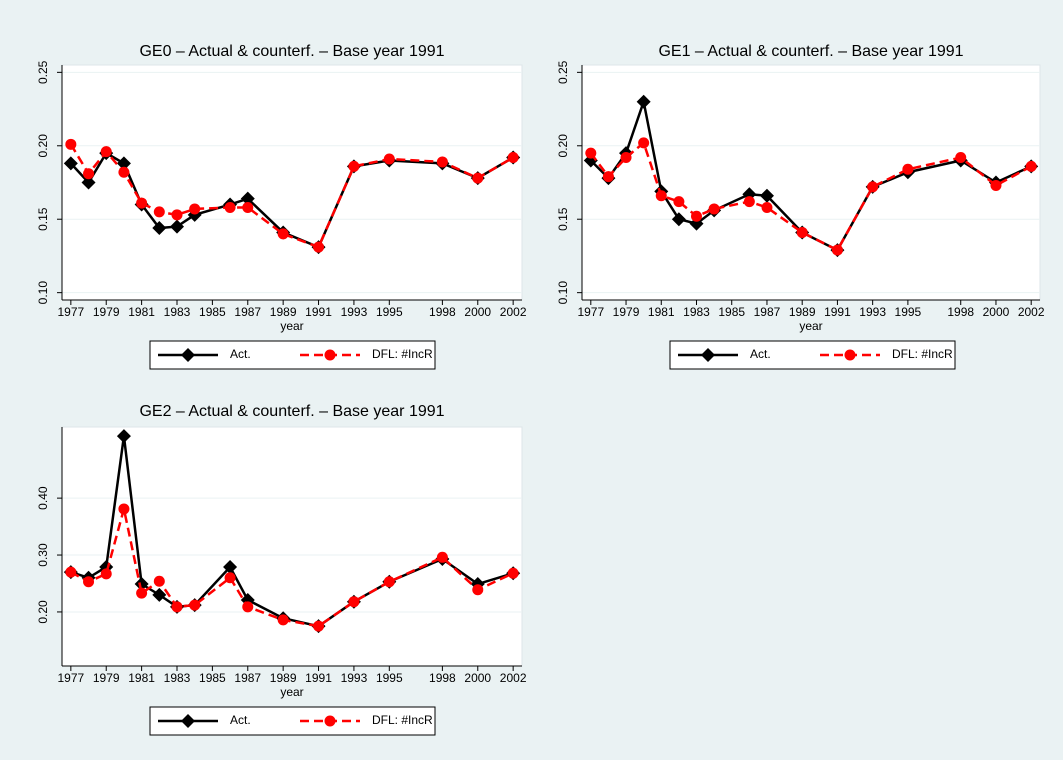 This screenshot has height=760, width=1063. What do you see at coordinates (212, 312) in the screenshot?
I see `x-tick-label: 1985` at bounding box center [212, 312].